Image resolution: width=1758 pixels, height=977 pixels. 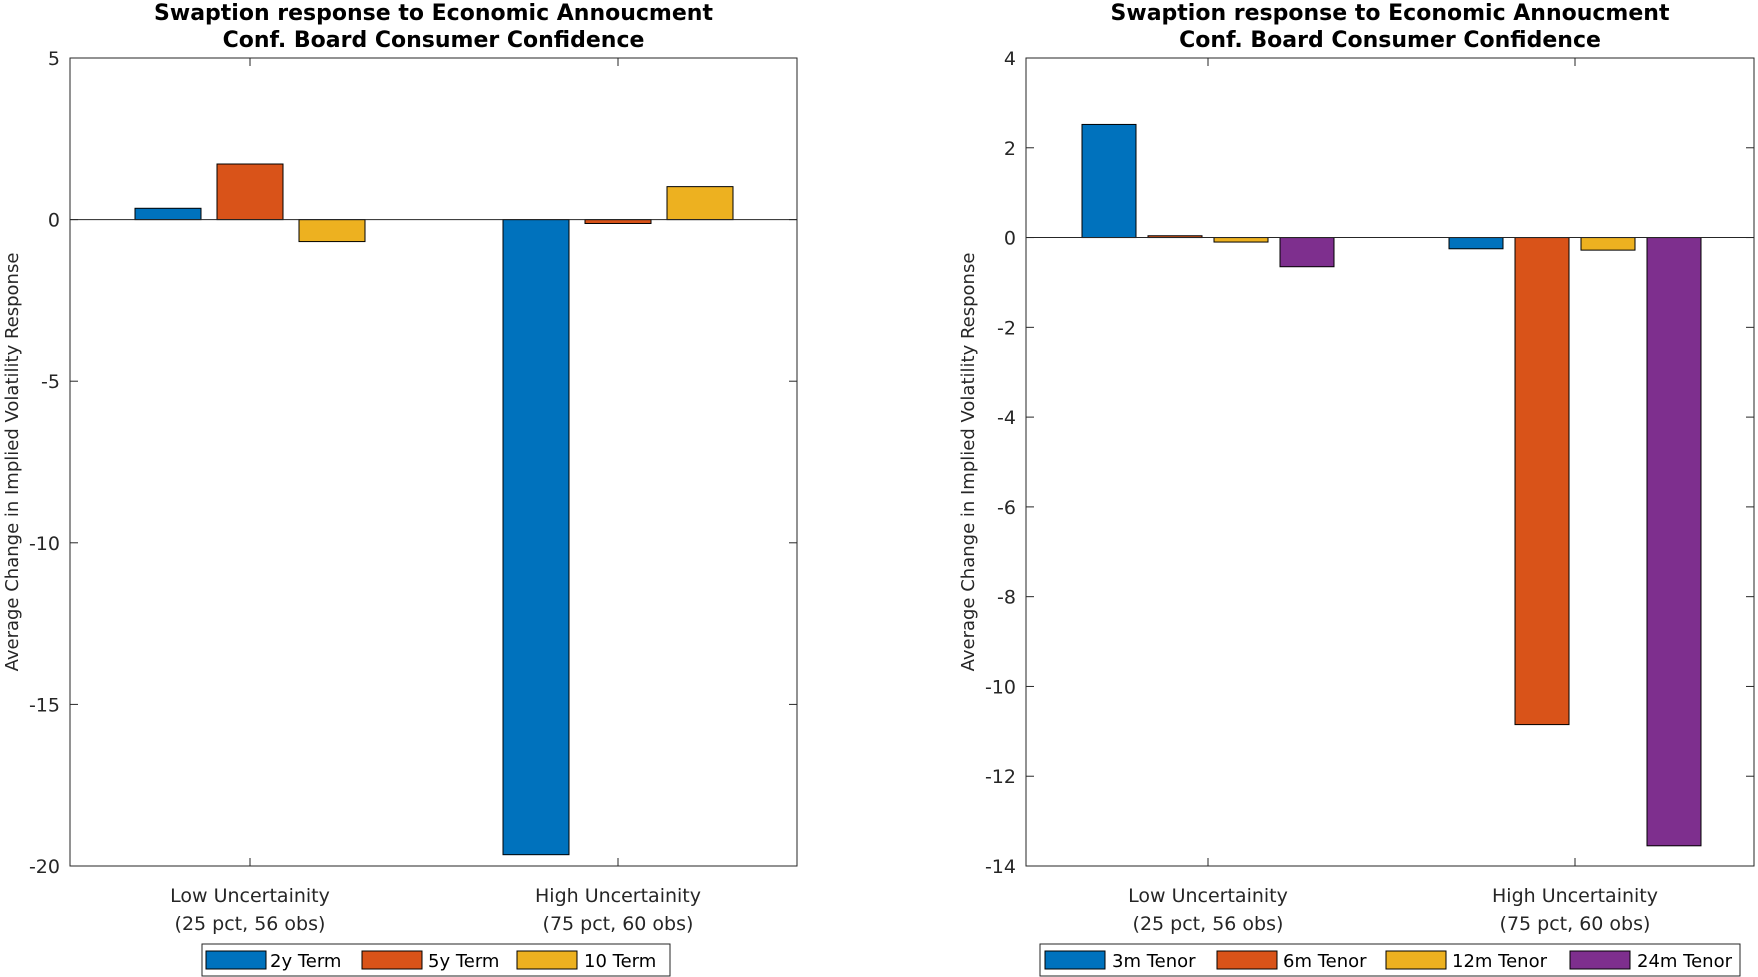 I want to click on y-tick-label: -14, so click(x=1000, y=867).